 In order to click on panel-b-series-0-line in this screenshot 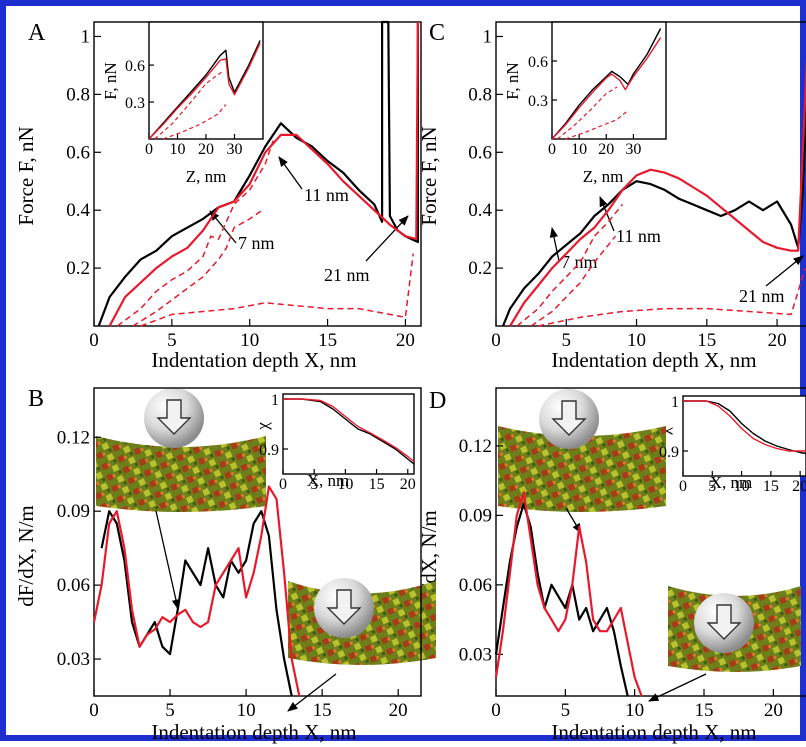, I will do `click(196, 603)`.